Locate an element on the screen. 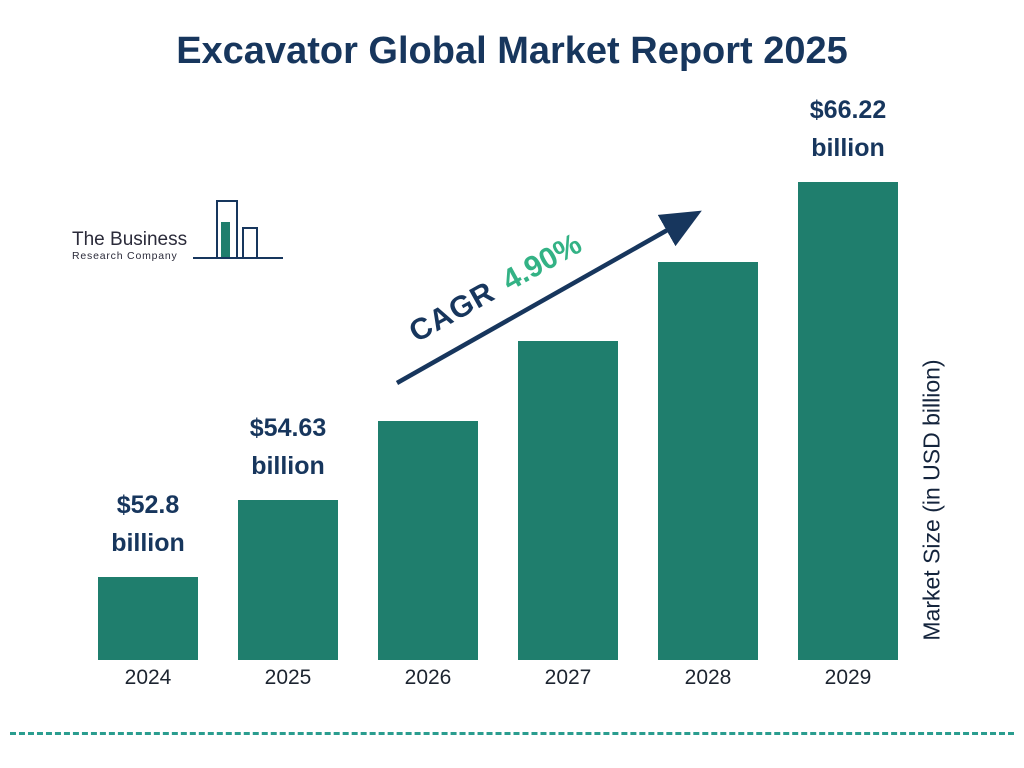 Image resolution: width=1024 pixels, height=768 pixels. bar-2026 is located at coordinates (428, 540).